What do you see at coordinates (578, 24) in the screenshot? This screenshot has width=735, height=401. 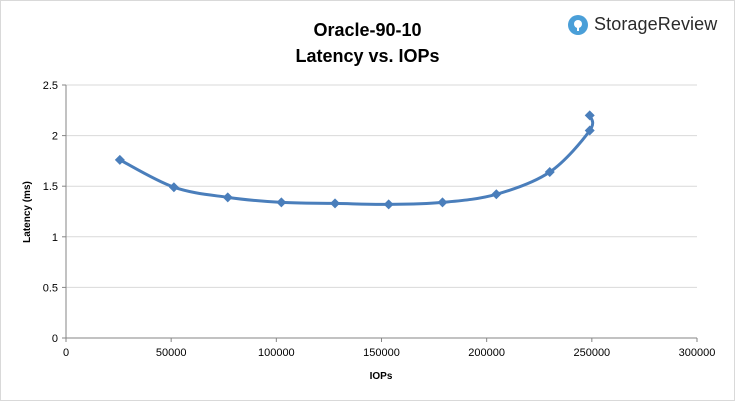 I see `storagereview-logo-icon` at bounding box center [578, 24].